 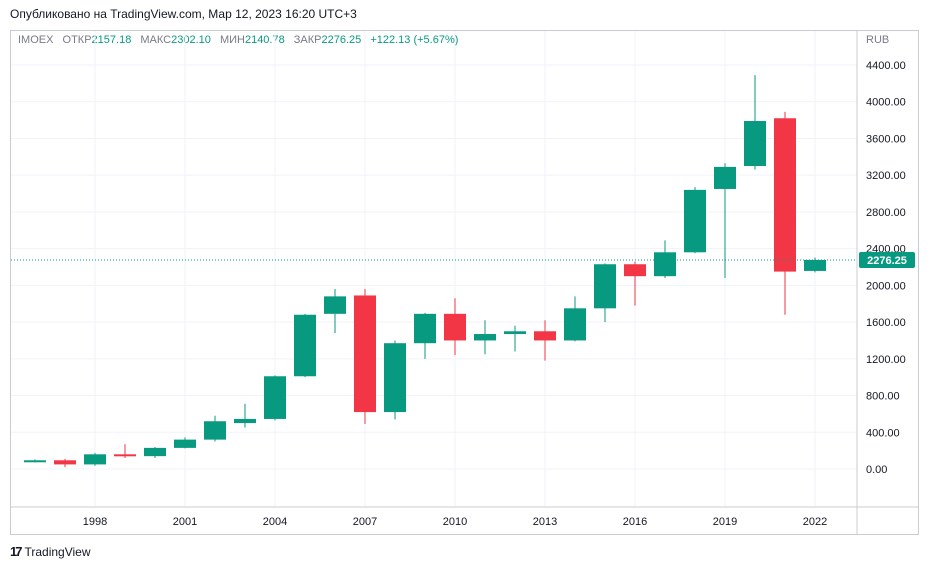 What do you see at coordinates (191, 40) in the screenshot?
I see `legend-high-value: 2302.10` at bounding box center [191, 40].